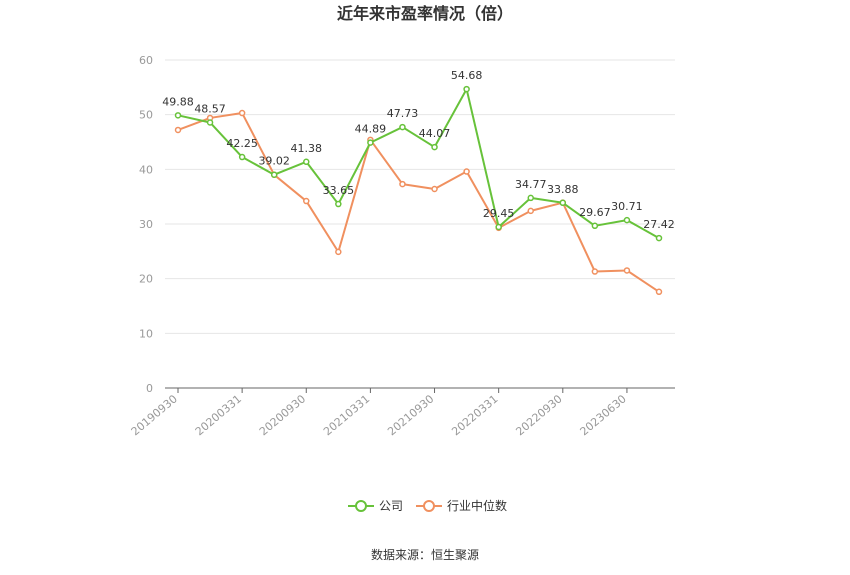 Image resolution: width=850 pixels, height=575 pixels. What do you see at coordinates (563, 189) in the screenshot?
I see `data-label: 33.88` at bounding box center [563, 189].